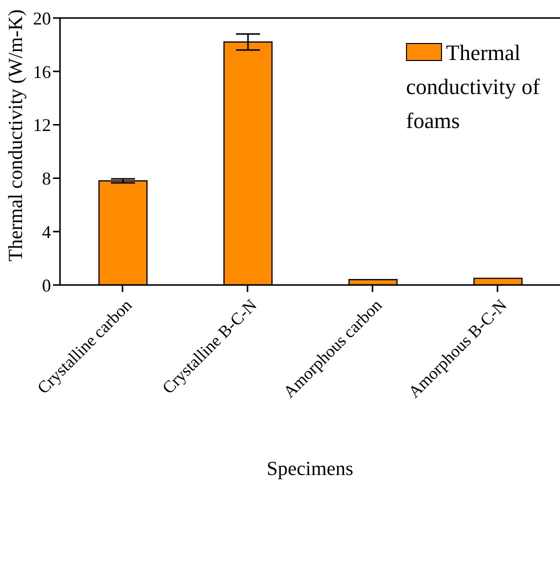 This screenshot has width=560, height=587. Describe the element at coordinates (310, 469) in the screenshot. I see `x-axis-title: Specimens` at that location.